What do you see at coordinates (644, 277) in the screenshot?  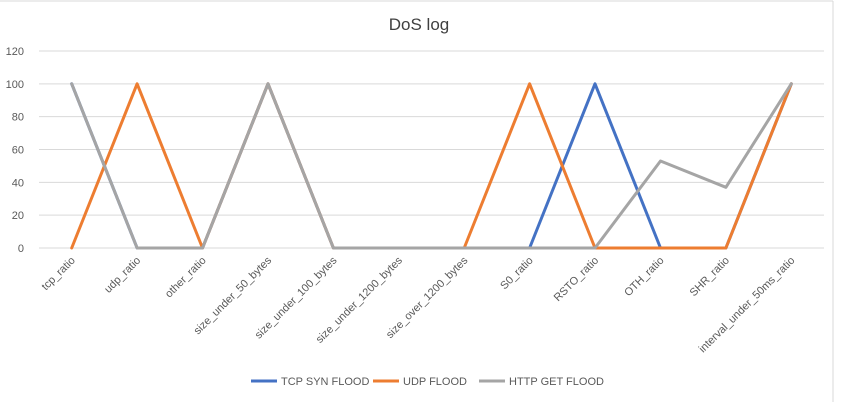 I see `x-tick-label-OTH_ratio: OTH_ratio` at bounding box center [644, 277].